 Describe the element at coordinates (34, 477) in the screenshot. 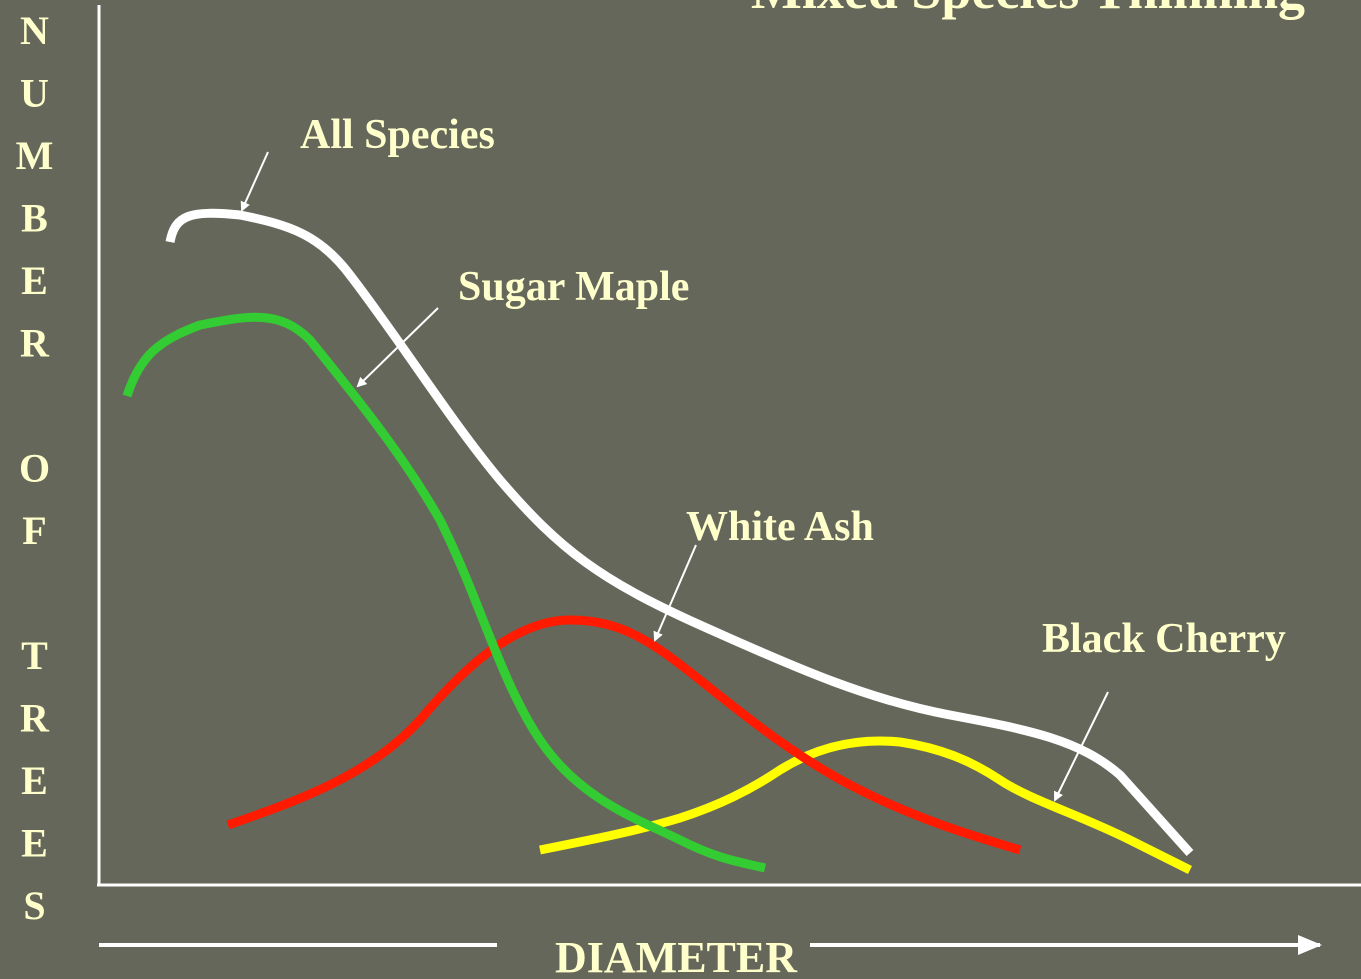

I see `y-axis-label: NUMBER OF TREES` at that location.